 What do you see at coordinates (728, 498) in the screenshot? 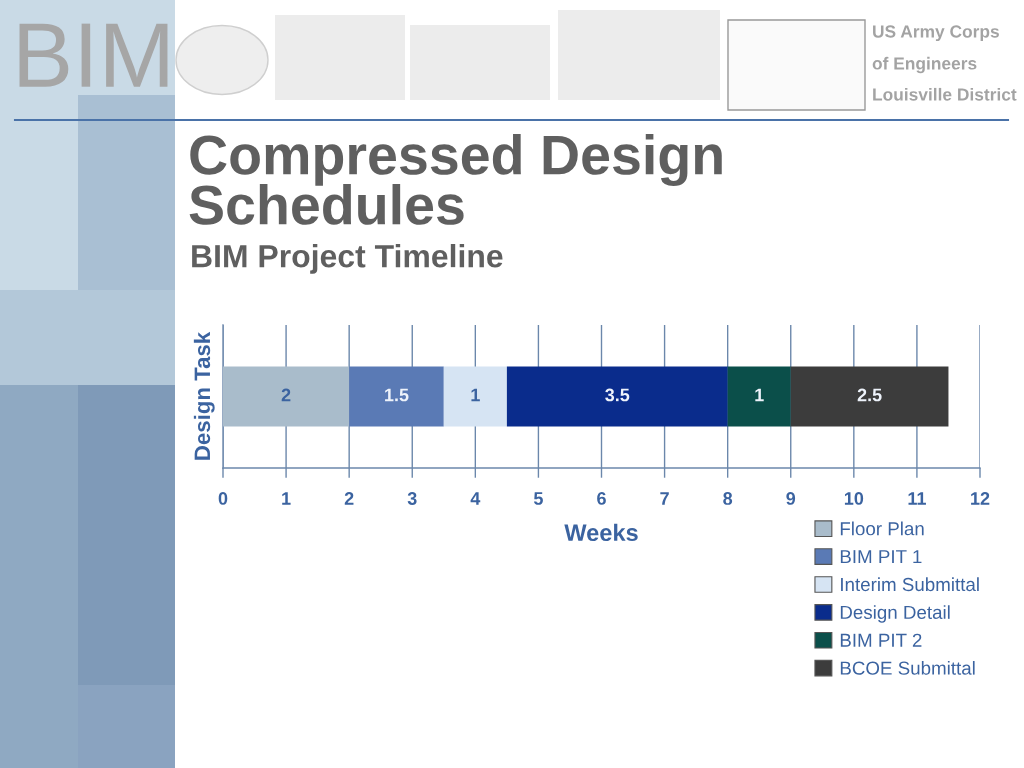
I see `x-tick-label: 8` at bounding box center [728, 498].